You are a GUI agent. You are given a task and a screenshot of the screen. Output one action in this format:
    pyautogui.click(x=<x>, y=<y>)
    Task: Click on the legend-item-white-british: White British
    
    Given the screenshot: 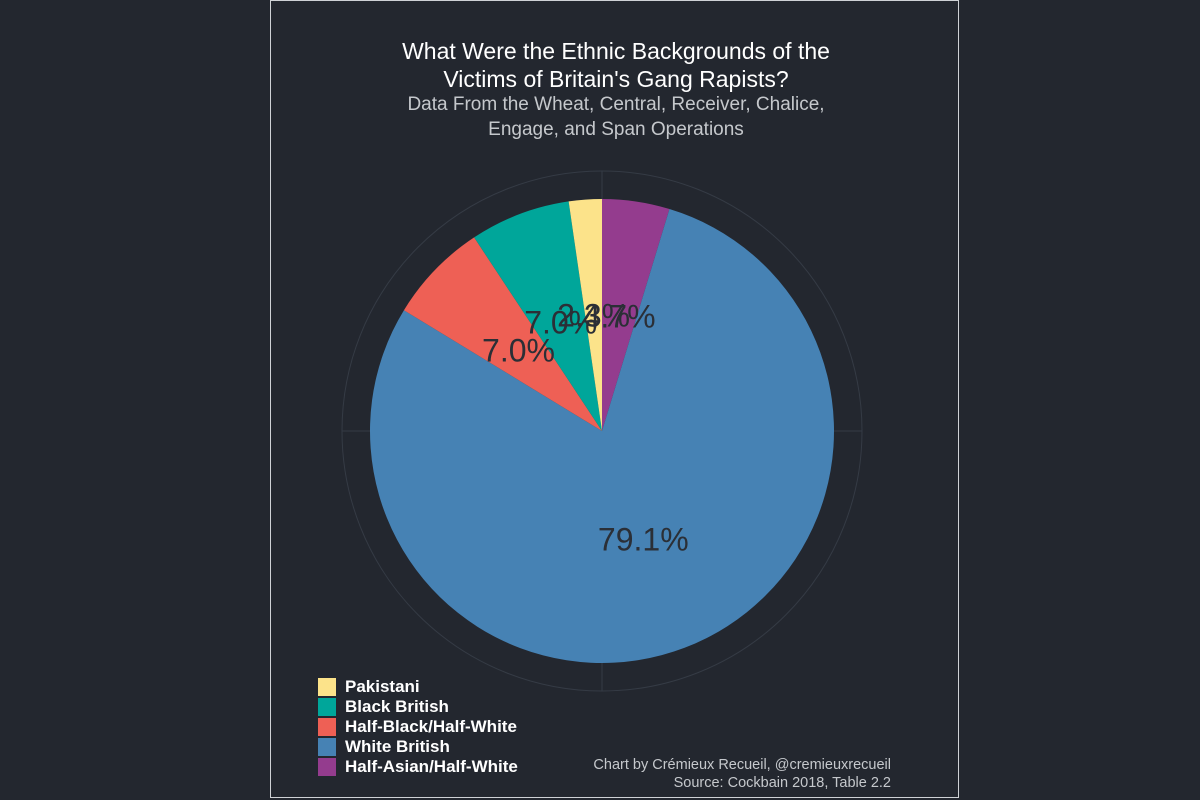 What is the action you would take?
    pyautogui.click(x=418, y=747)
    